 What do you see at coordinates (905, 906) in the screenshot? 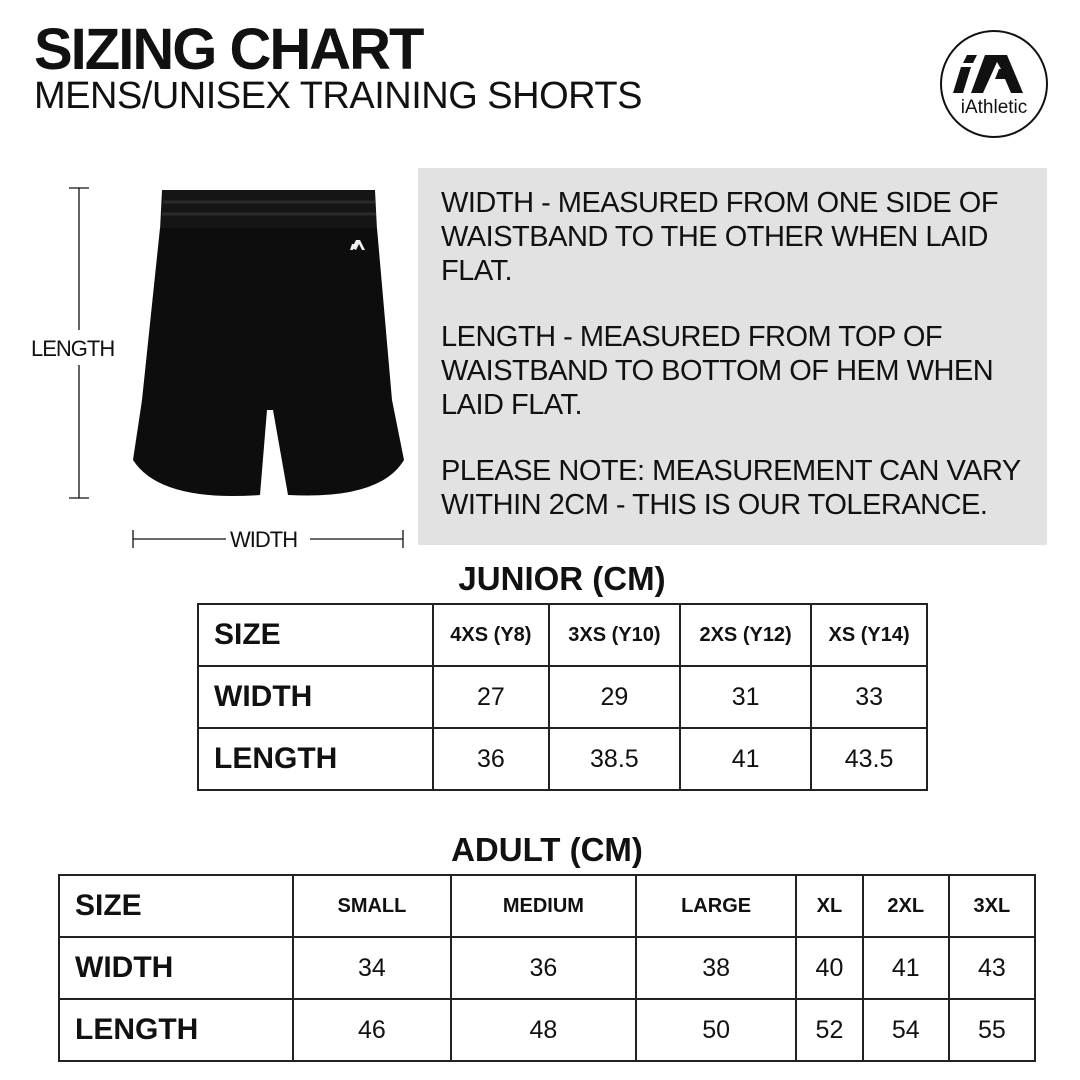
I see `size-header: 2XL` at bounding box center [905, 906].